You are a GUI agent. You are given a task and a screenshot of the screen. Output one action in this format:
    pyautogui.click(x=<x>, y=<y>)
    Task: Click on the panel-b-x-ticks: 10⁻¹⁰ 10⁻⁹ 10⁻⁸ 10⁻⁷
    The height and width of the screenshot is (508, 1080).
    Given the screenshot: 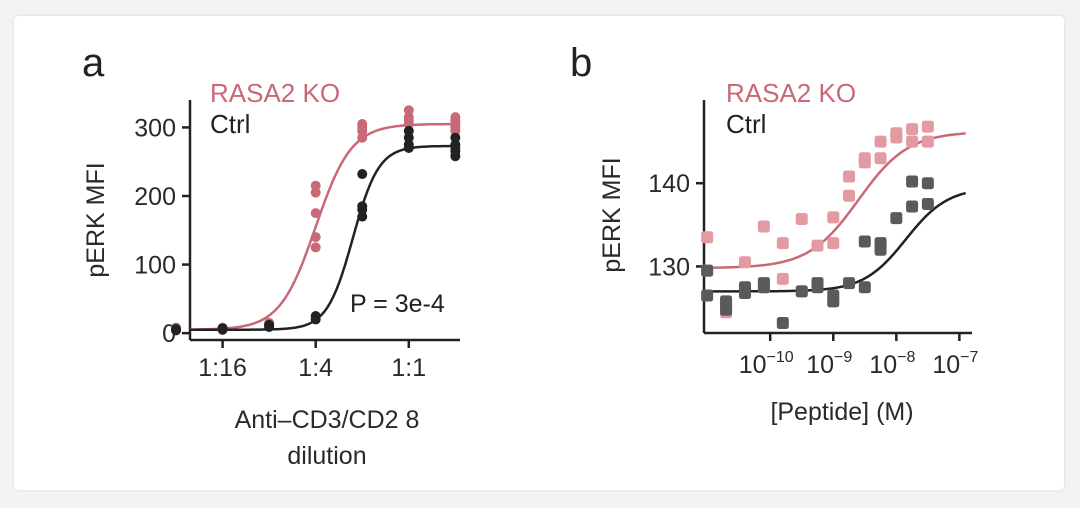 What is the action you would take?
    pyautogui.click(x=859, y=356)
    